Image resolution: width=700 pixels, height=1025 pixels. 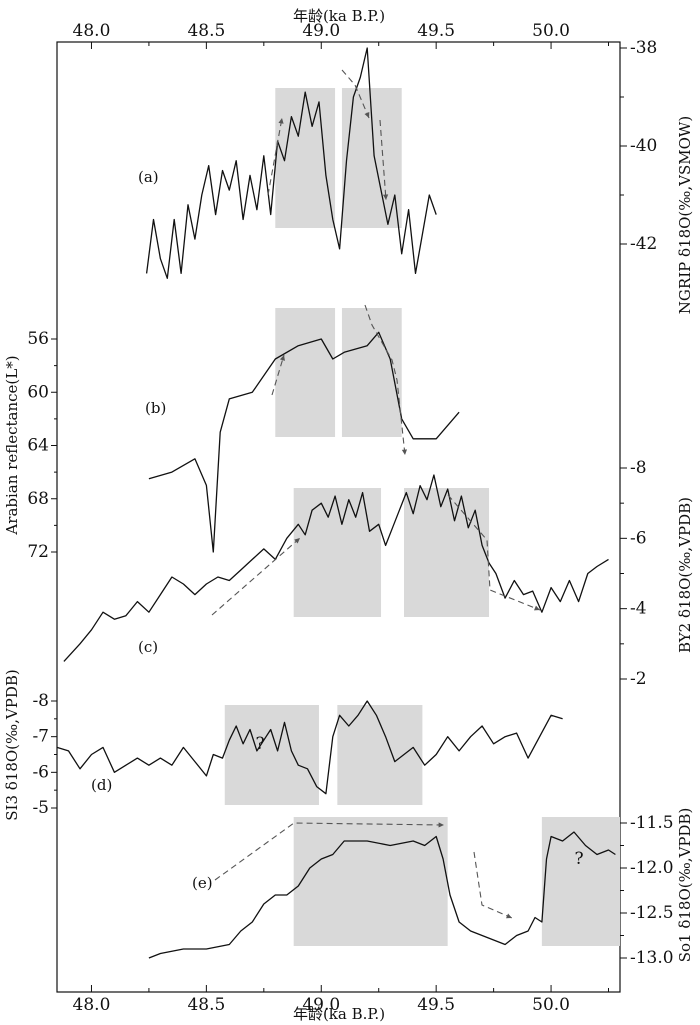 What do you see at coordinates (40, 808) in the screenshot?
I see `si3-axis-tick-label: -5` at bounding box center [40, 808].